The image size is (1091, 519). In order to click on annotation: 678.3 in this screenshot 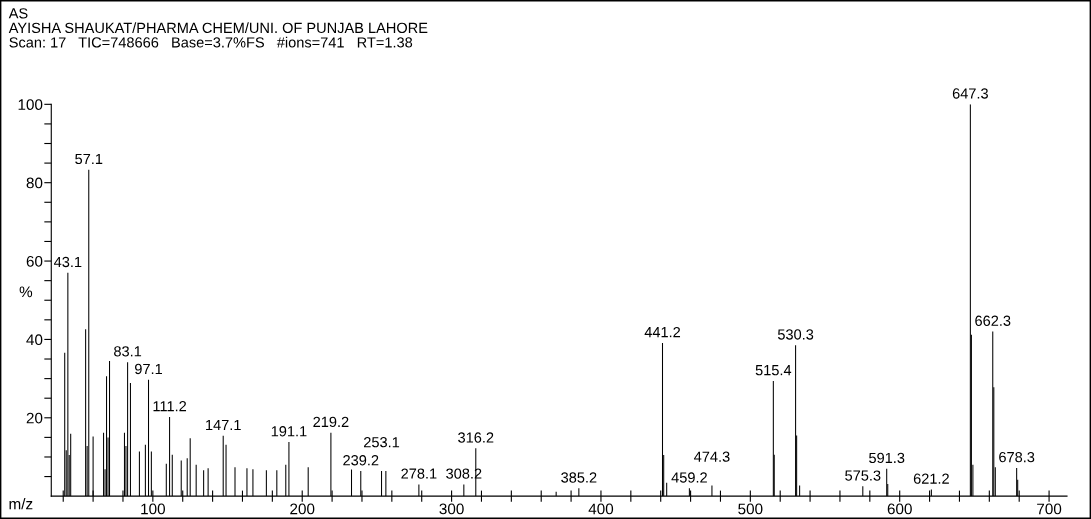, I will do `click(1017, 457)`.